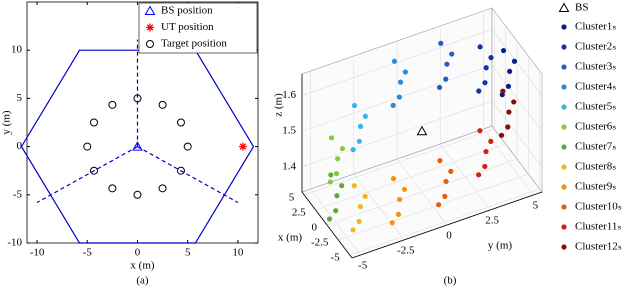 This screenshot has height=290, width=638. What do you see at coordinates (598, 207) in the screenshot?
I see `legend-label: Cluster10ₛ` at bounding box center [598, 207].